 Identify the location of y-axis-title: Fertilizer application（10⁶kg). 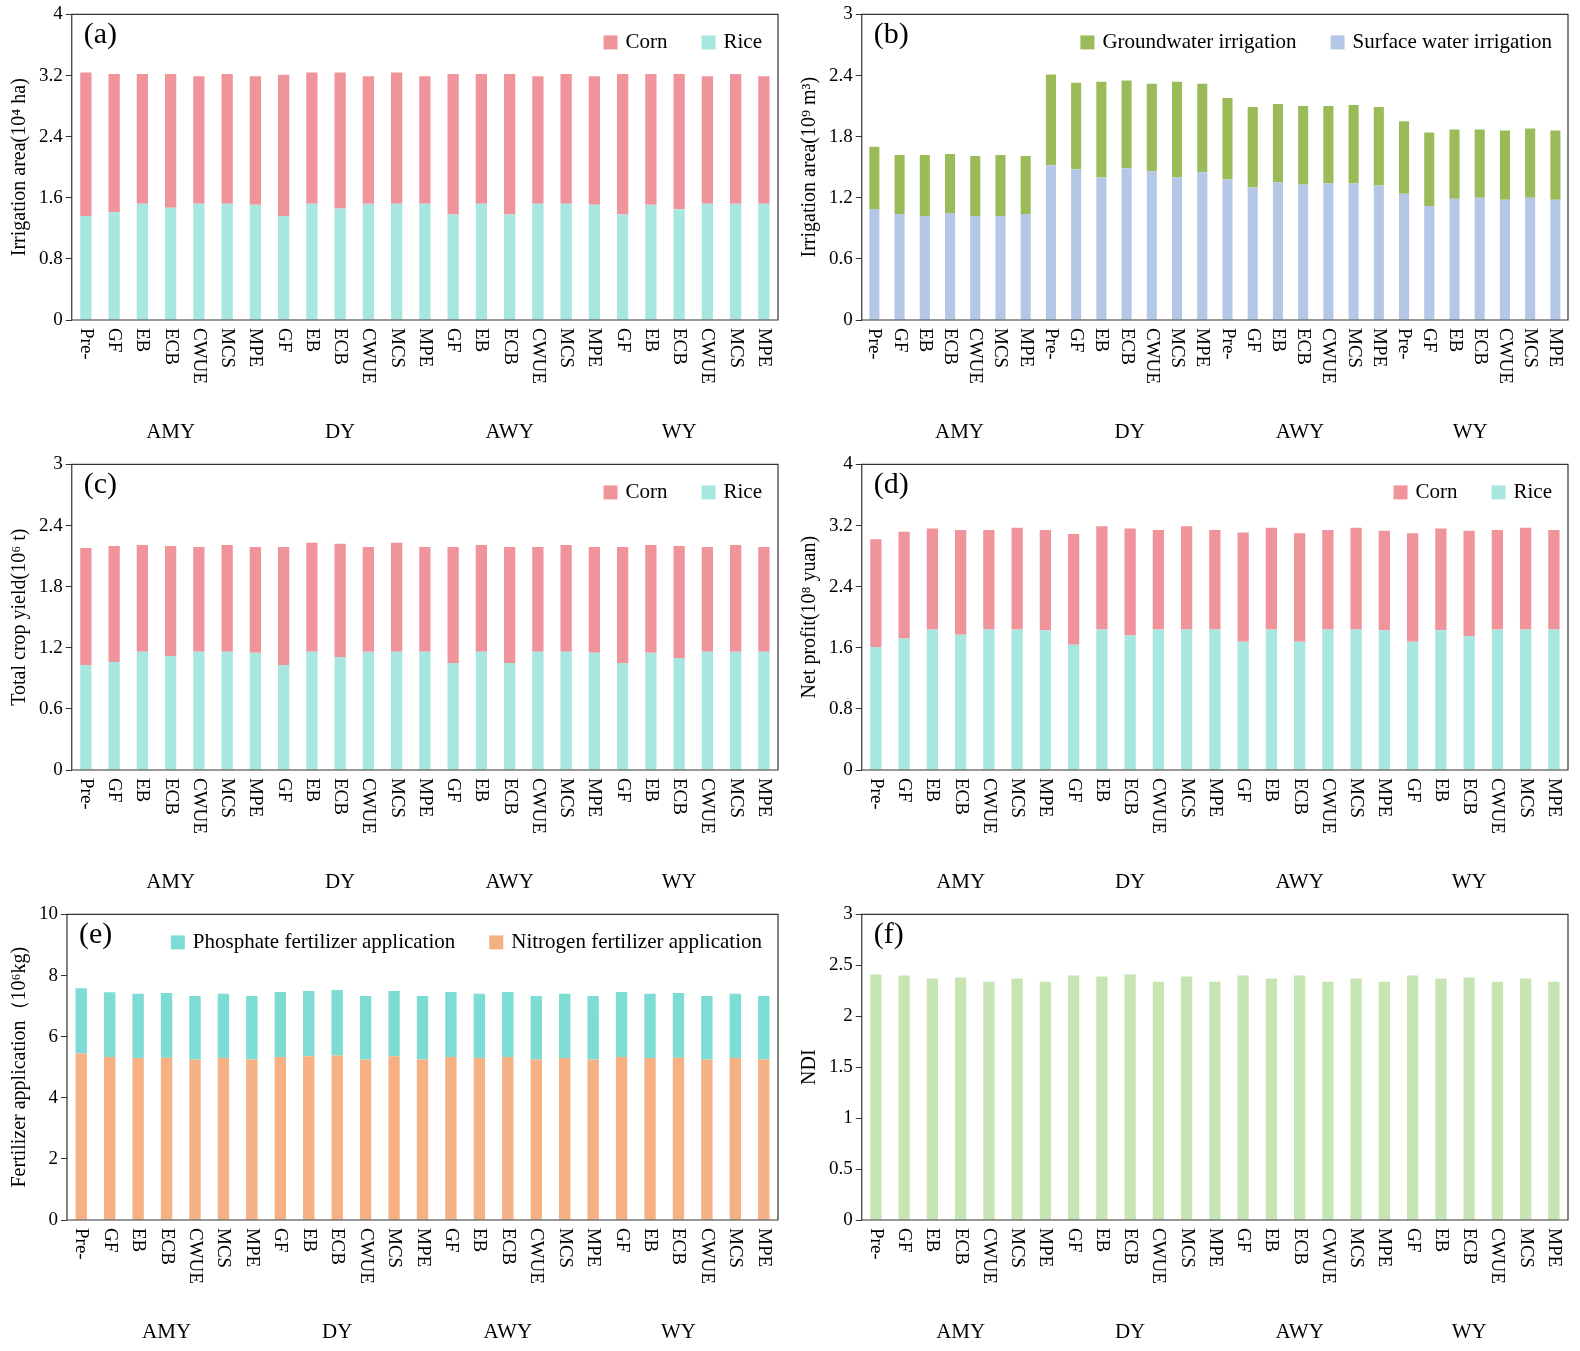
(19, 1067).